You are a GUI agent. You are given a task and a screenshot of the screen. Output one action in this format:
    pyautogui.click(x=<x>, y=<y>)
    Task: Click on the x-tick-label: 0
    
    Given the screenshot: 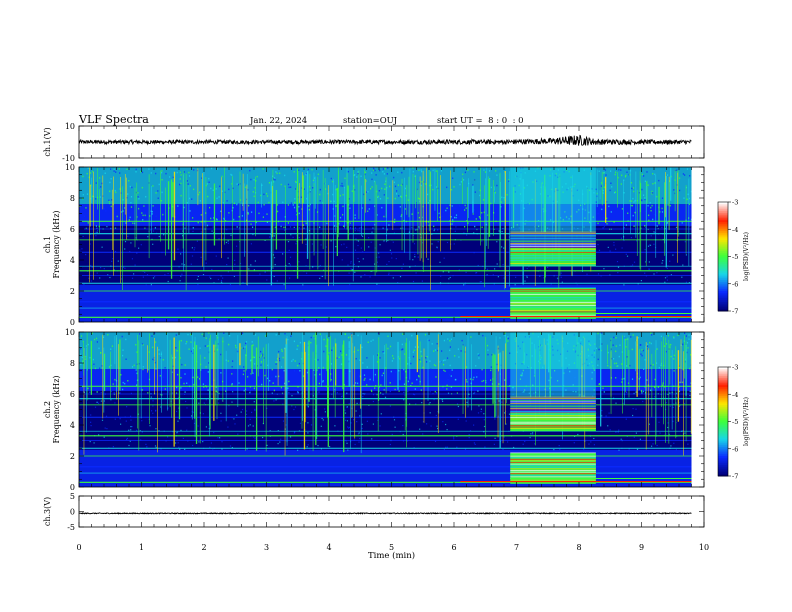 What is the action you would take?
    pyautogui.click(x=78, y=547)
    